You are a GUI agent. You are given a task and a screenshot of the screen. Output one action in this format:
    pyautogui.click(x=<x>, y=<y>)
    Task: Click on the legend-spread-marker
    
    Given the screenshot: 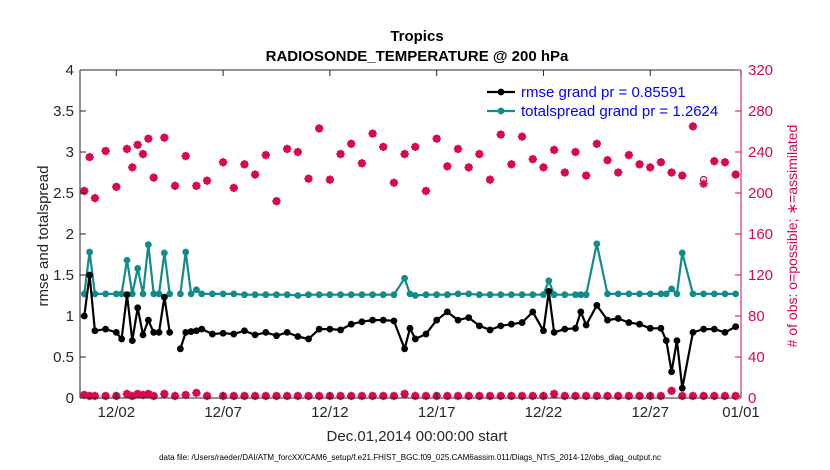 What is the action you would take?
    pyautogui.click(x=501, y=111)
    